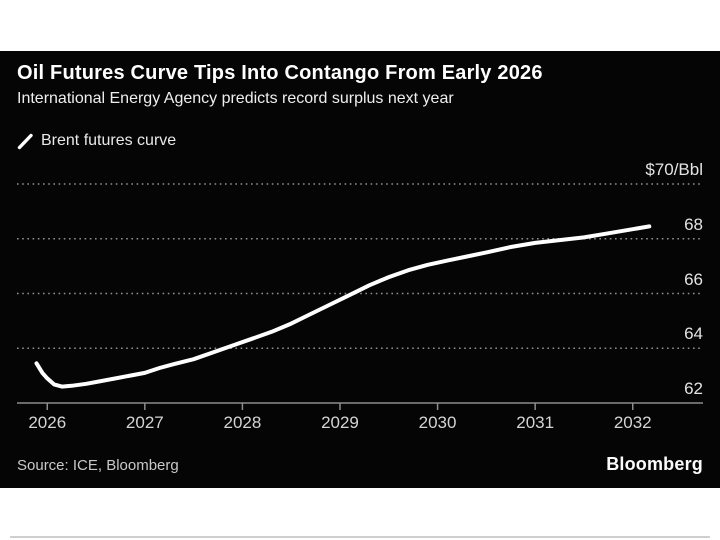 The image size is (720, 540). What do you see at coordinates (98, 465) in the screenshot?
I see `source-note: Source: ICE, Bloomberg` at bounding box center [98, 465].